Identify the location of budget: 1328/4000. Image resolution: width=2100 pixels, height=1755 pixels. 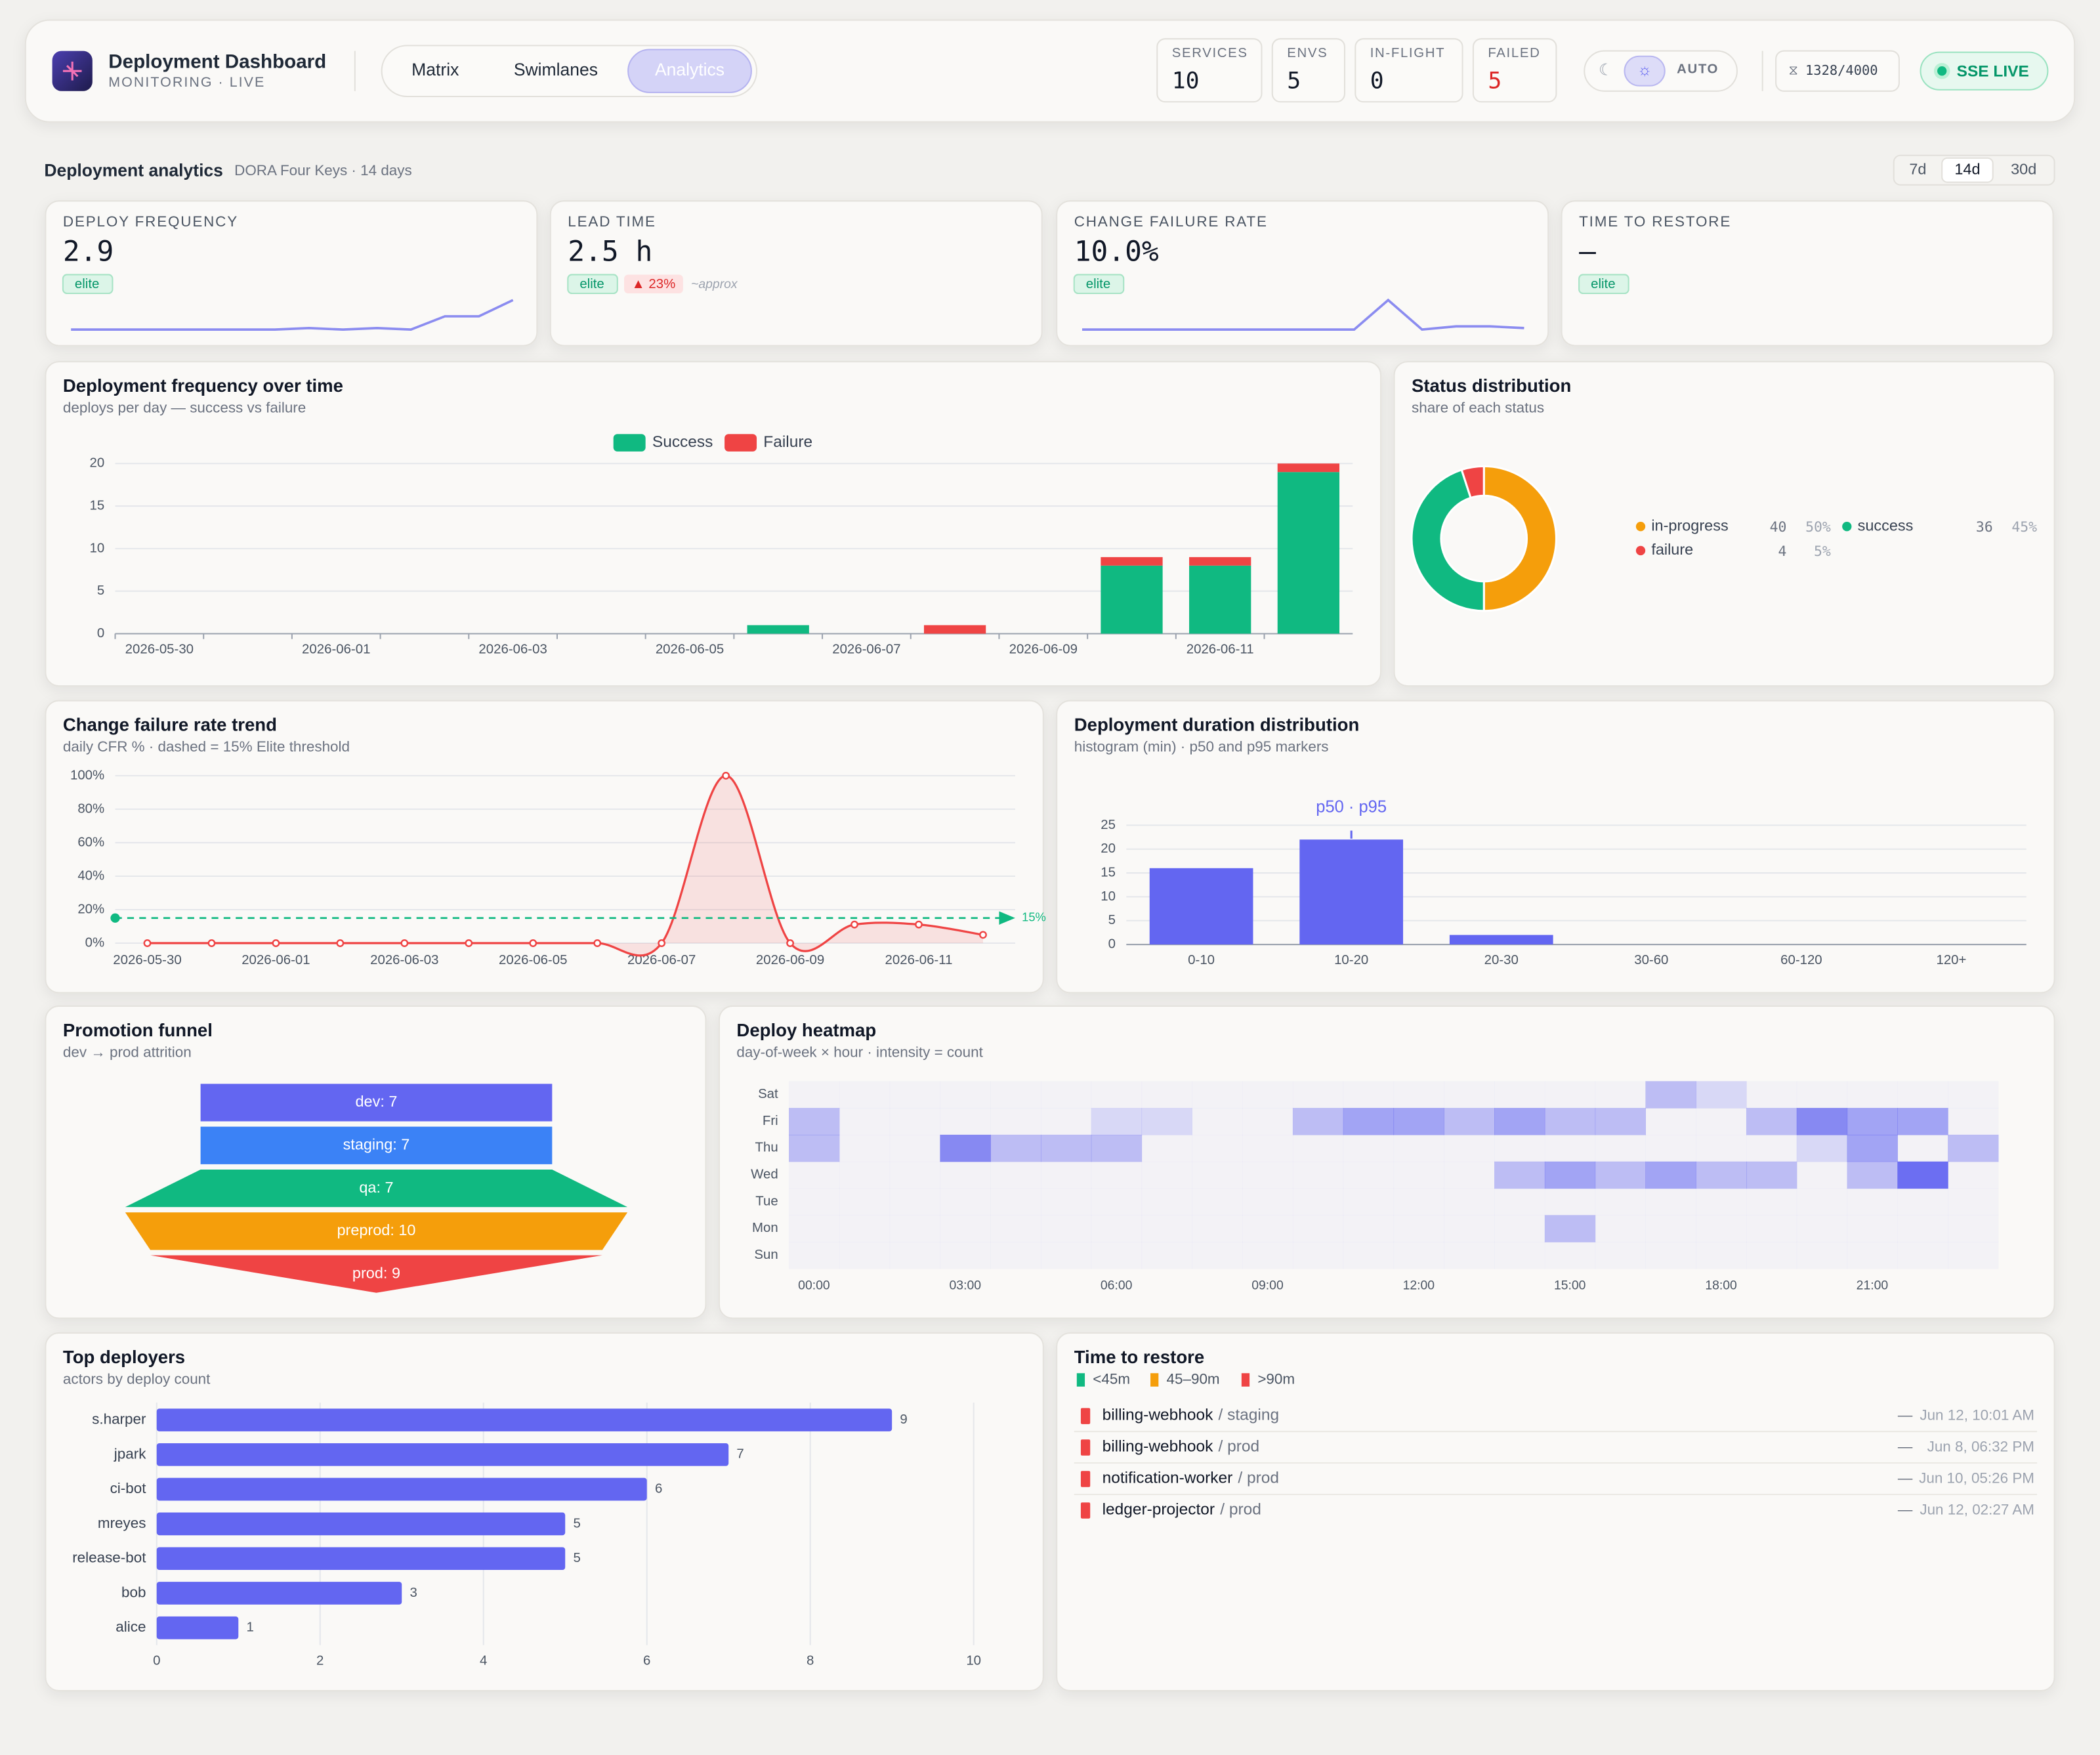
(1841, 70).